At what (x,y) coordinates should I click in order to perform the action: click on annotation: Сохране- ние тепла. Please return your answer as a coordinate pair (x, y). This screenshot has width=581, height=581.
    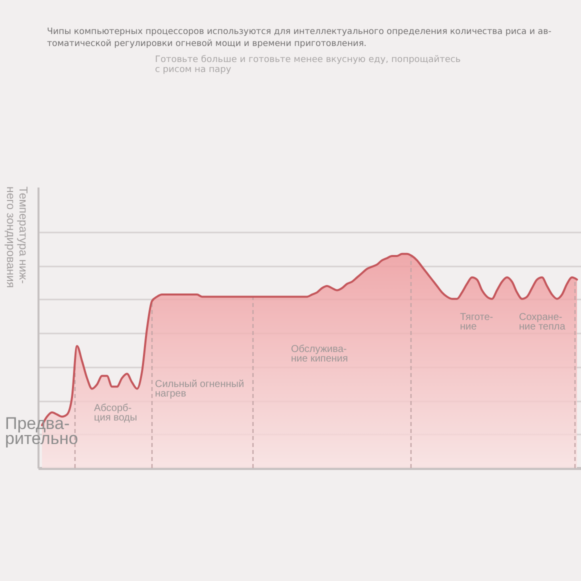
    Looking at the image, I should click on (542, 322).